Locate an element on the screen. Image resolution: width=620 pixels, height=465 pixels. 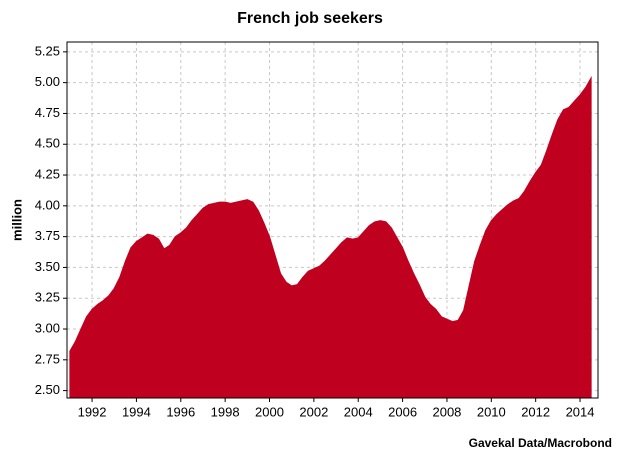
x-tick-label: 2002 is located at coordinates (313, 411).